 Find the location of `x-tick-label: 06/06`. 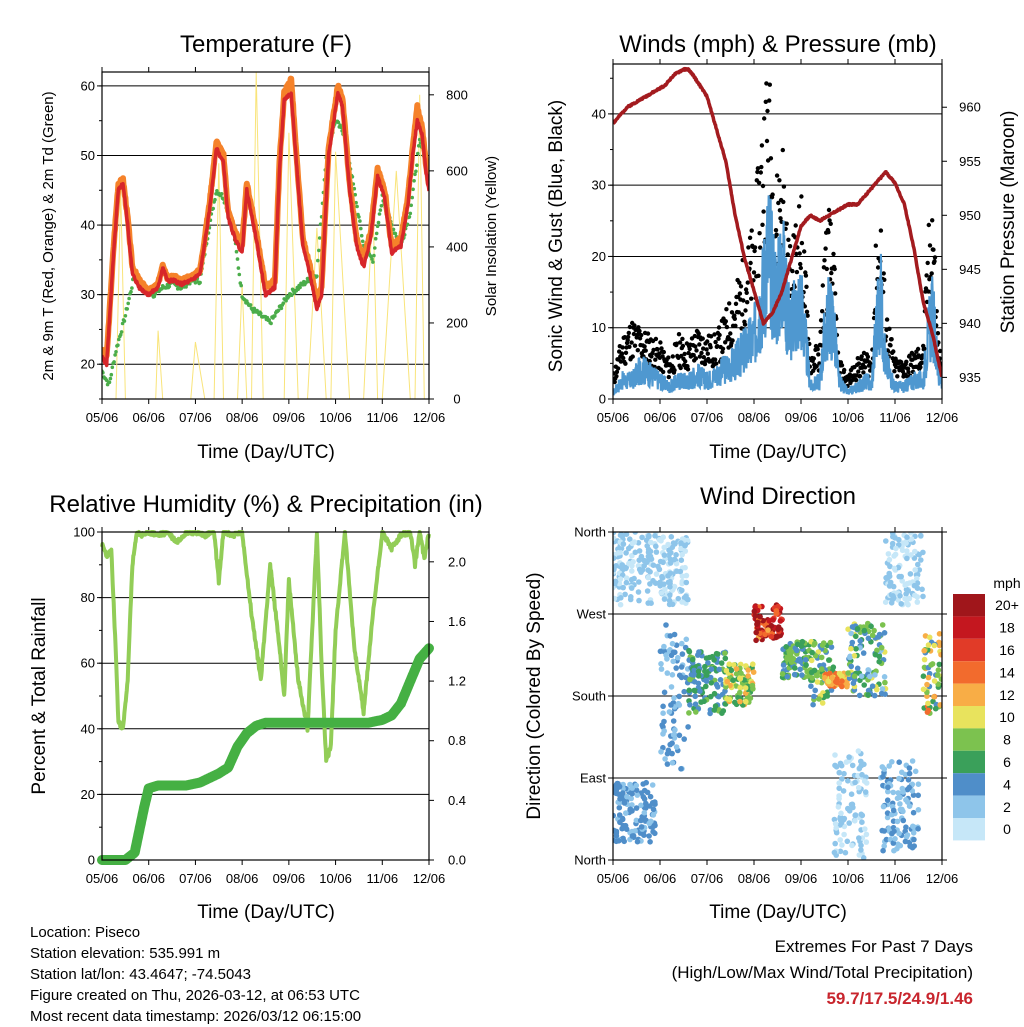

x-tick-label: 06/06 is located at coordinates (148, 417).